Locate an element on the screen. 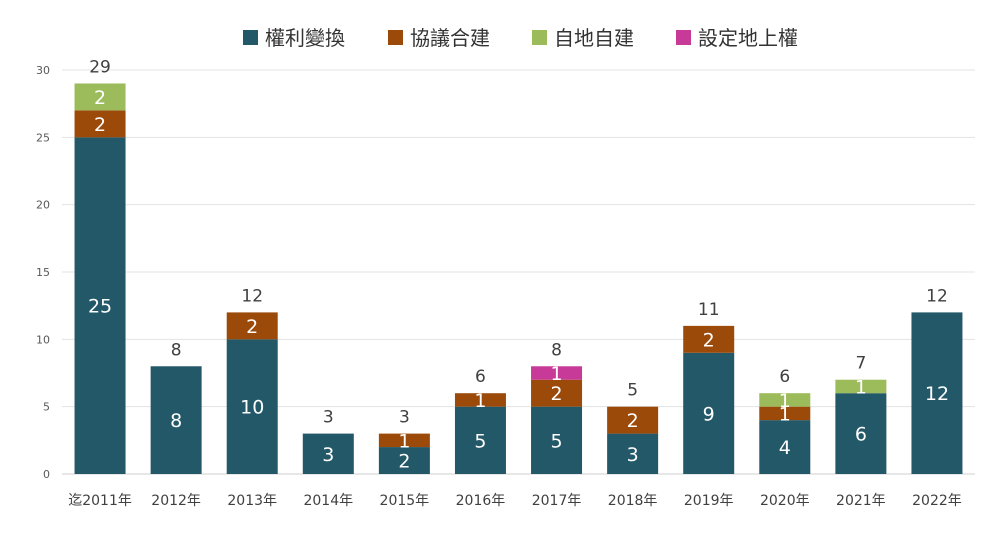  y-tick-label: 30 is located at coordinates (43, 70).